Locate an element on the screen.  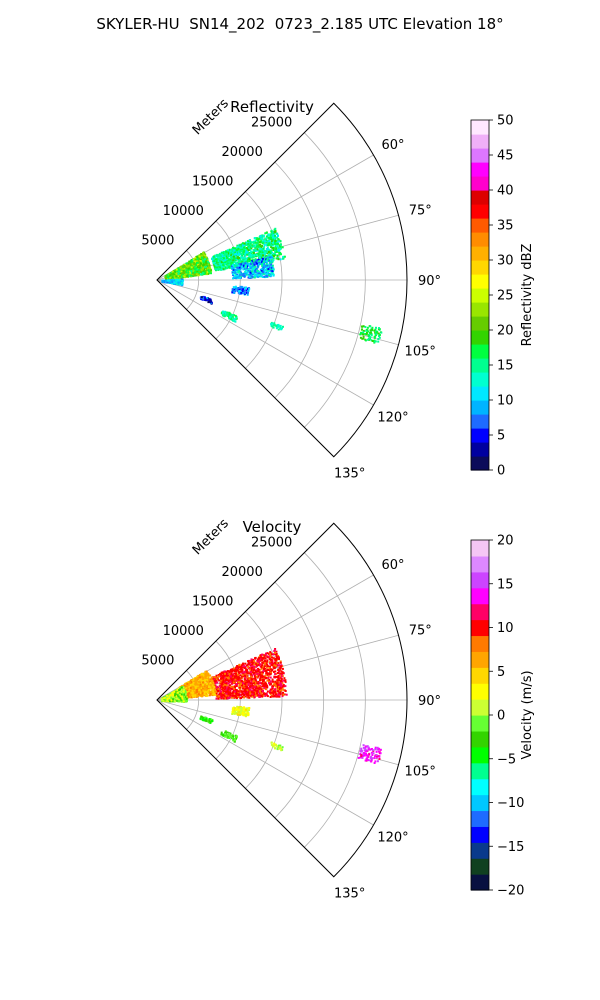
panel-title: Velocity is located at coordinates (272, 527).